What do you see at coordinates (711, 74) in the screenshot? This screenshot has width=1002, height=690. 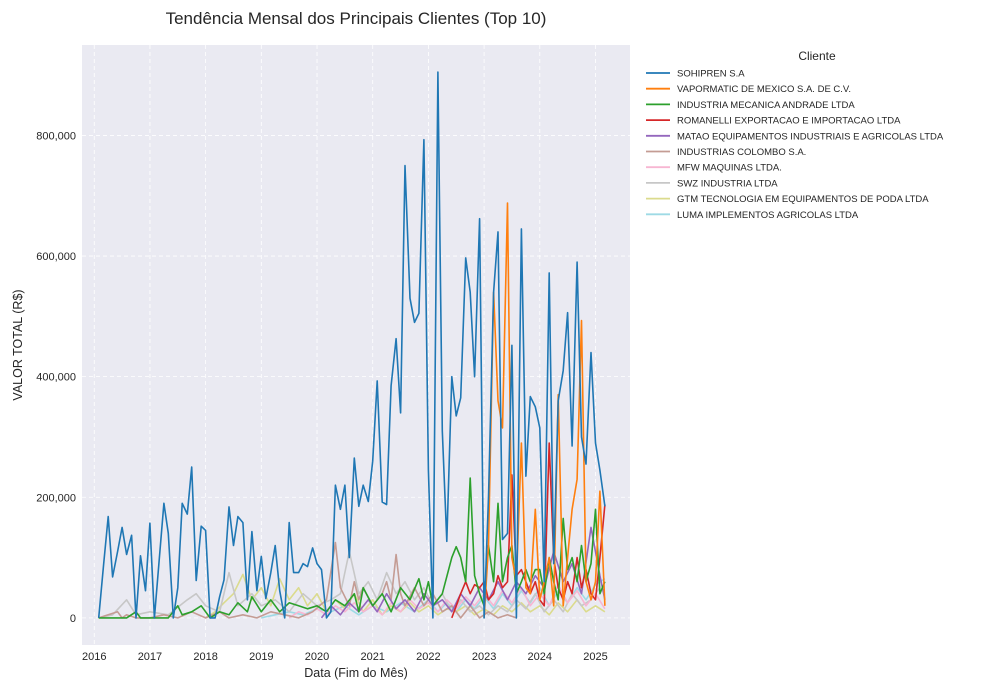 I see `legend-label: SOHIPREN S.A` at bounding box center [711, 74].